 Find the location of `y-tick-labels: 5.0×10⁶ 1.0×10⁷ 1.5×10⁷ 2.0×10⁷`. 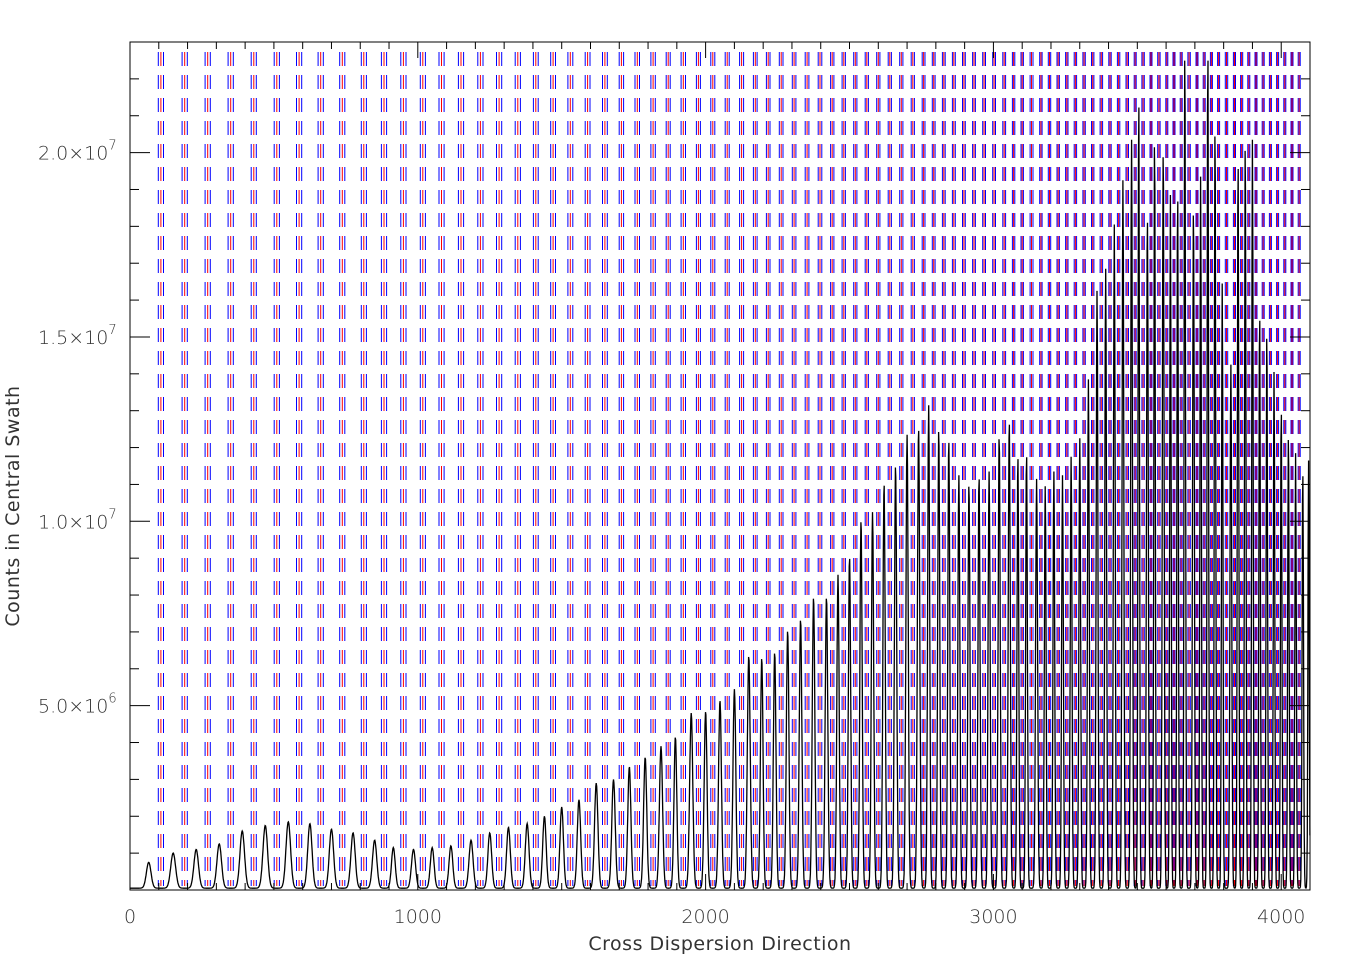

y-tick-labels: 5.0×10⁶ 1.0×10⁷ 1.5×10⁷ 2.0×10⁷ is located at coordinates (77, 428).